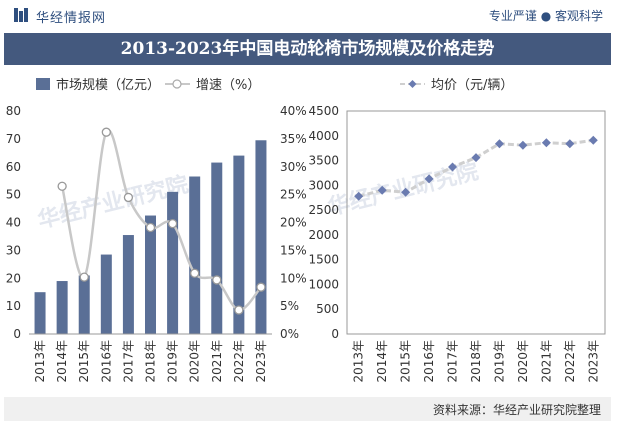  Describe the element at coordinates (323, 111) in the screenshot. I see `y-price-tick-label: 4500` at that location.